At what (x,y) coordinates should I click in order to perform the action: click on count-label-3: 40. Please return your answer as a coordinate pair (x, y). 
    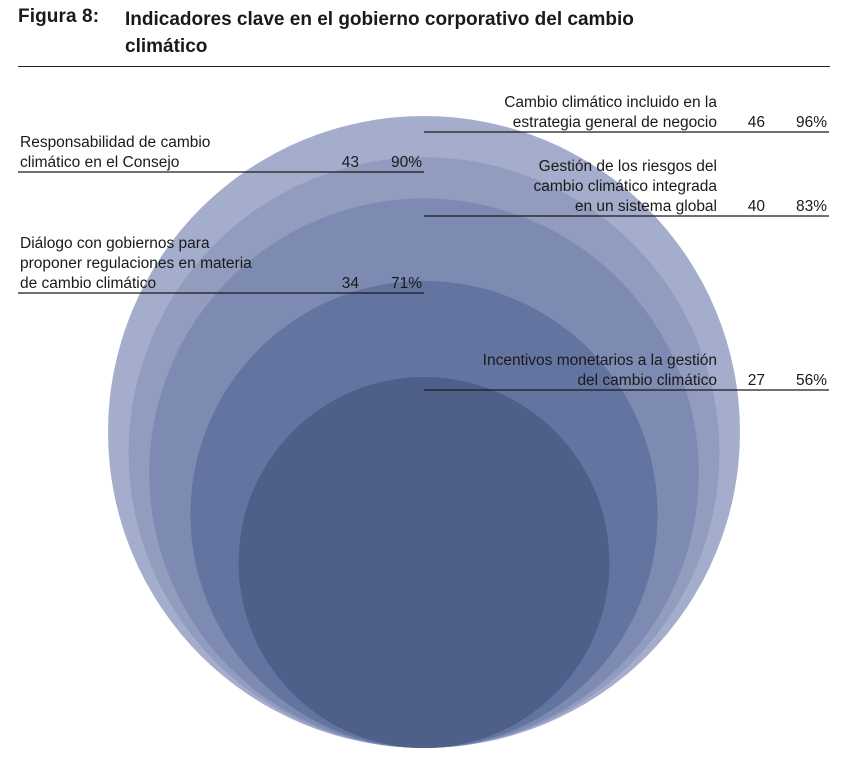
    Looking at the image, I should click on (757, 206).